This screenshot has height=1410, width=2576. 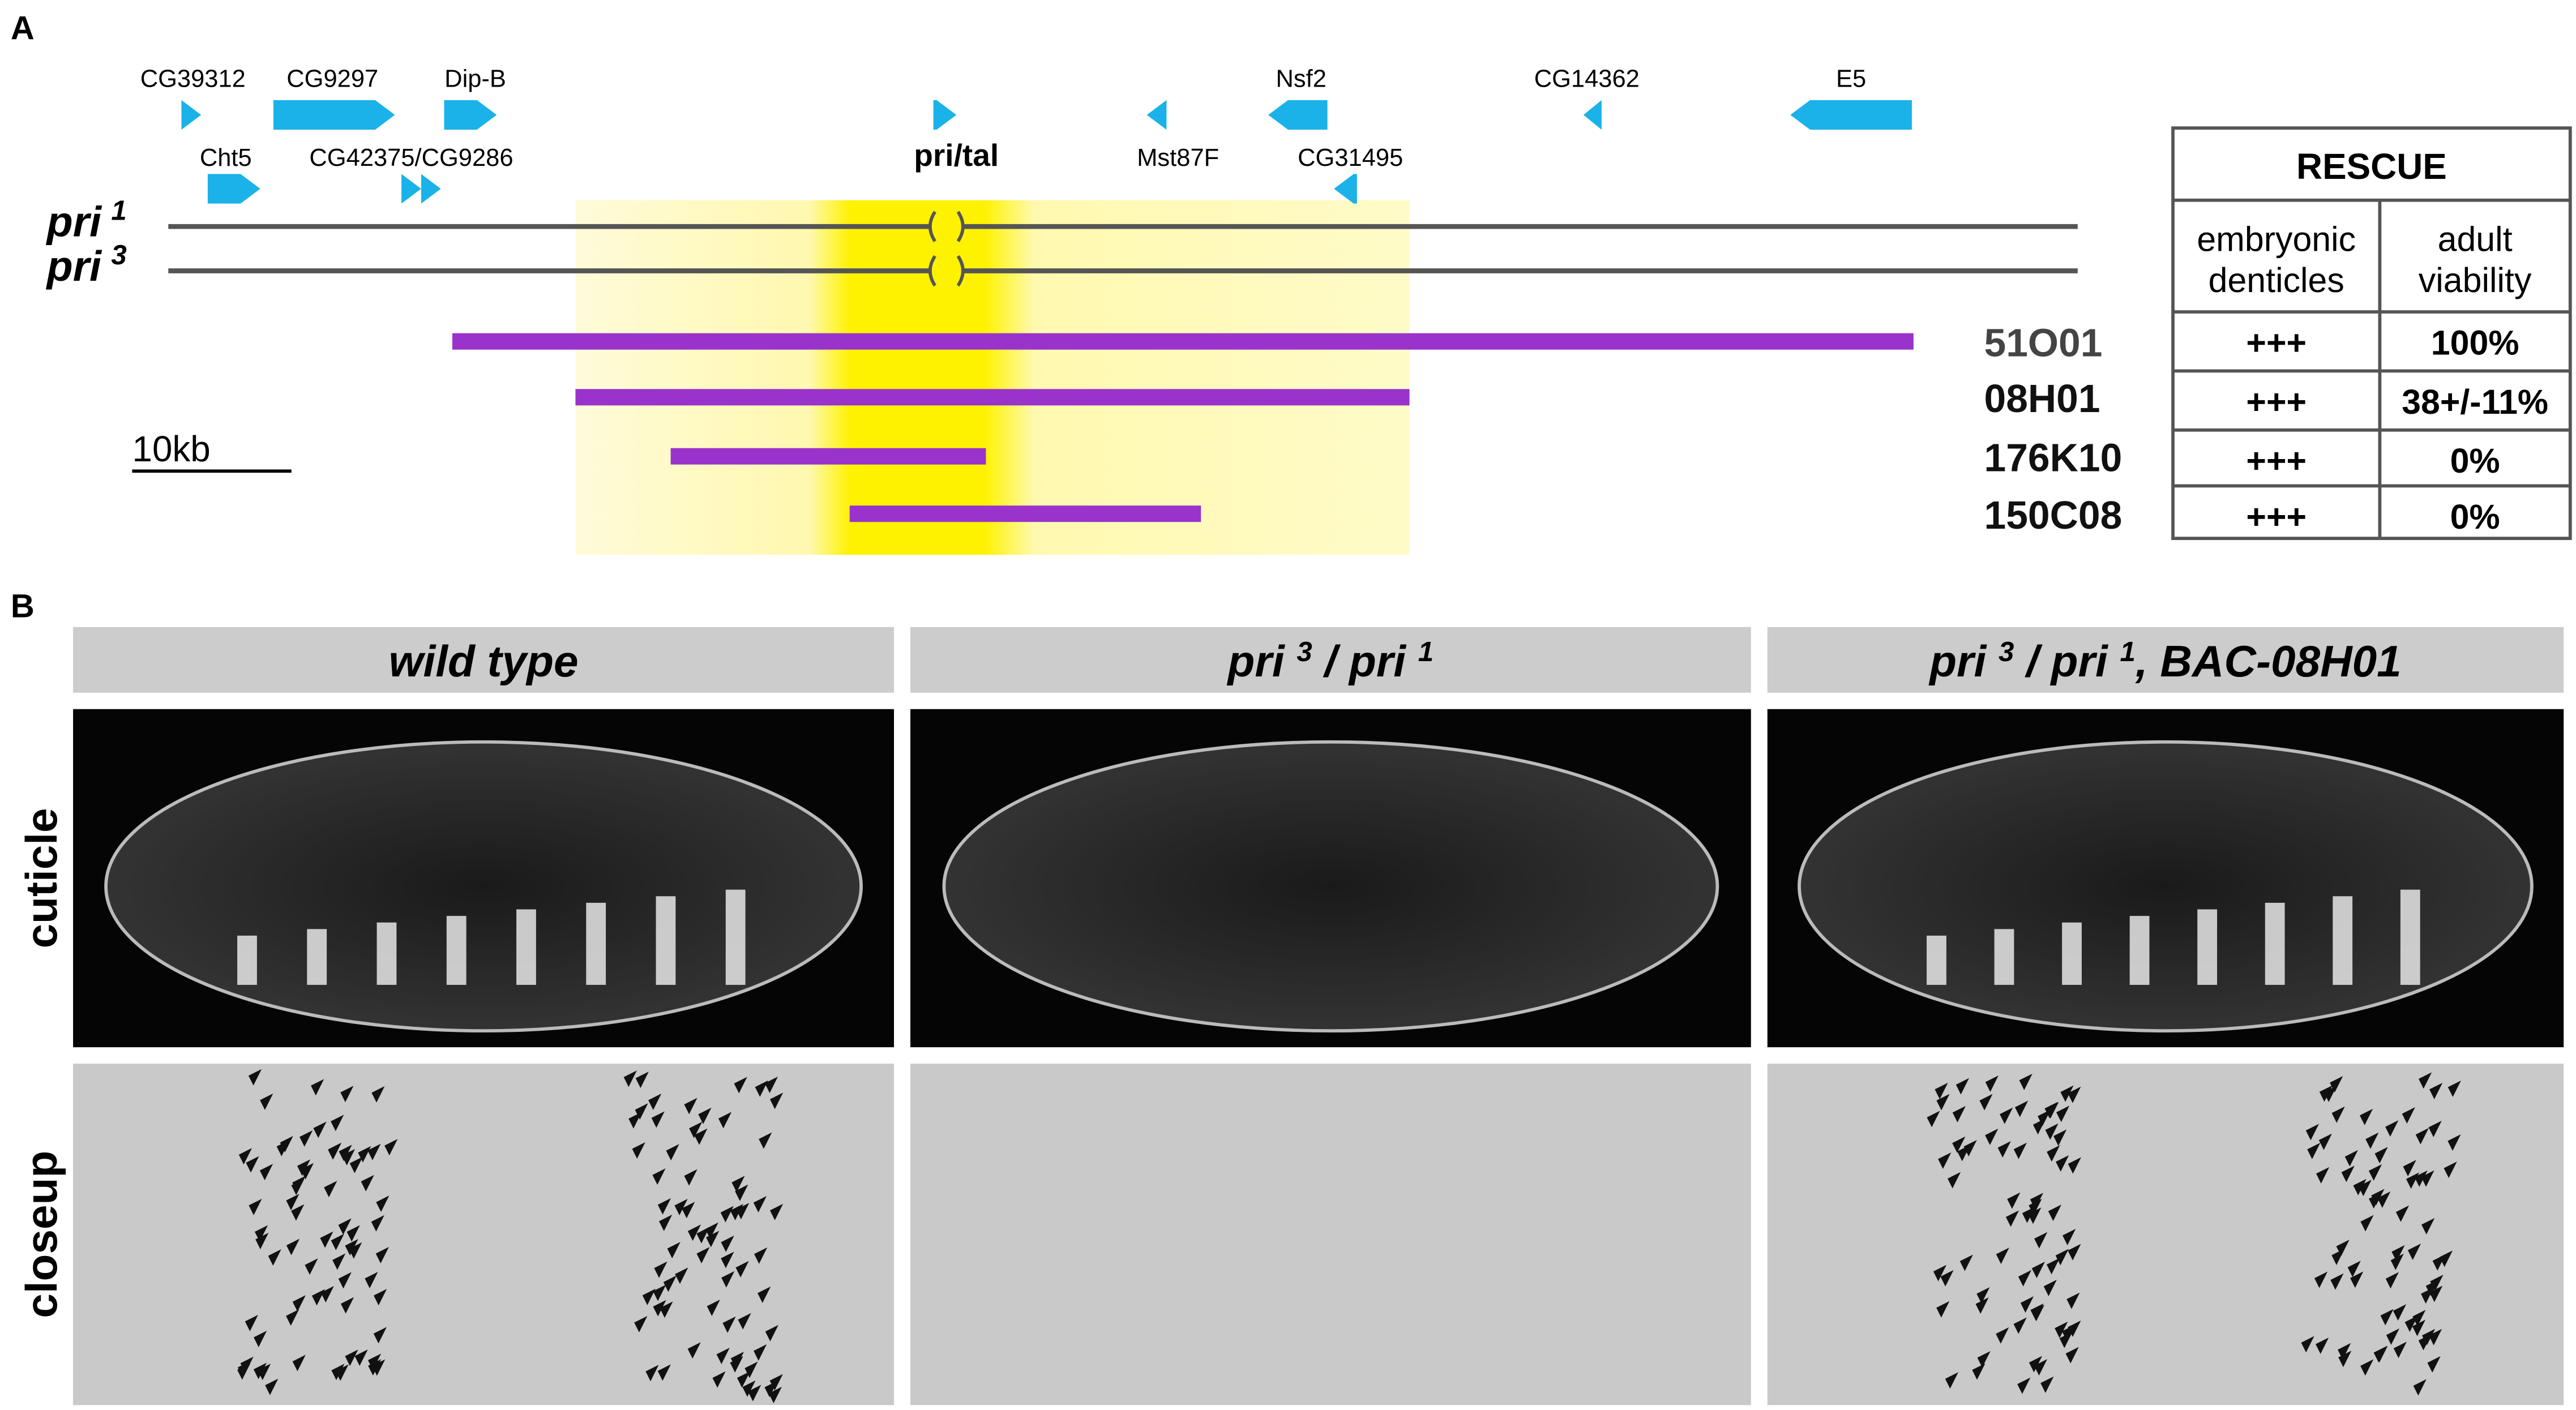 What do you see at coordinates (1025, 513) in the screenshot?
I see `bac-bar` at bounding box center [1025, 513].